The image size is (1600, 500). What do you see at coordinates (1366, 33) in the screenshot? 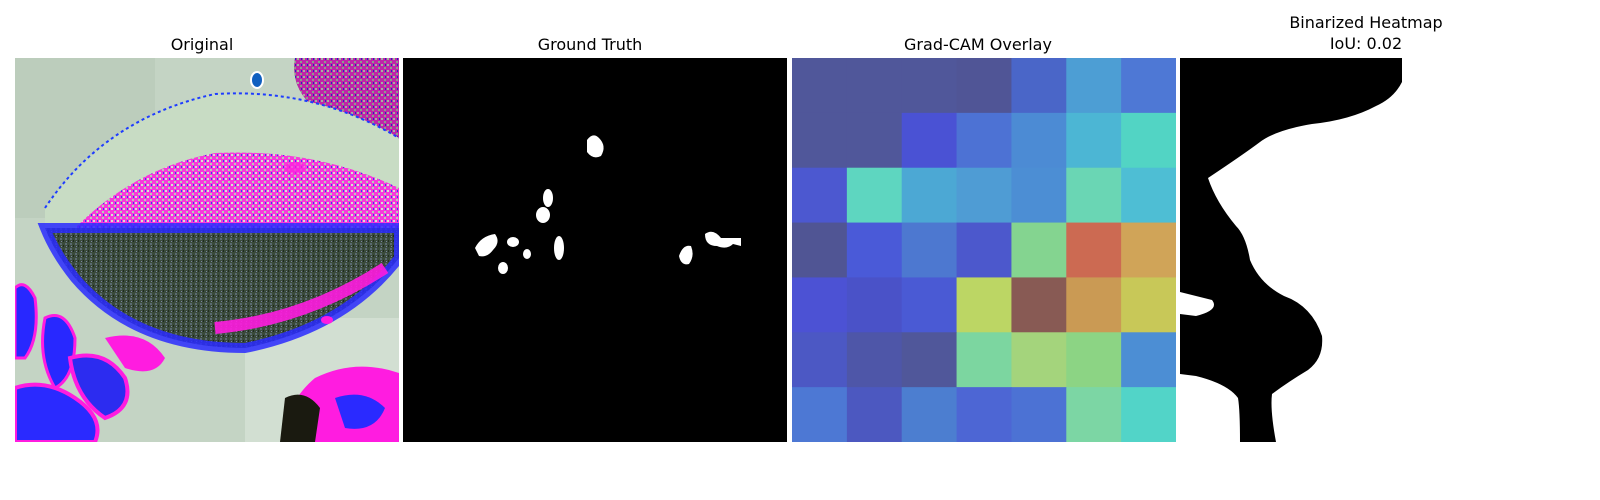
I see `panel-title-binarized-heatmap: Binarized Heatmap IoU: 0.02` at bounding box center [1366, 33].